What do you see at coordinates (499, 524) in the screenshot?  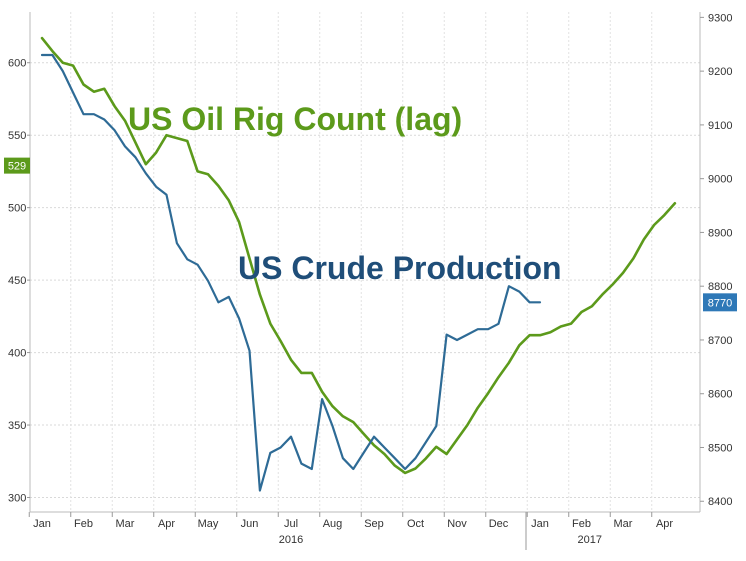 I see `x-month-label: Dec` at bounding box center [499, 524].